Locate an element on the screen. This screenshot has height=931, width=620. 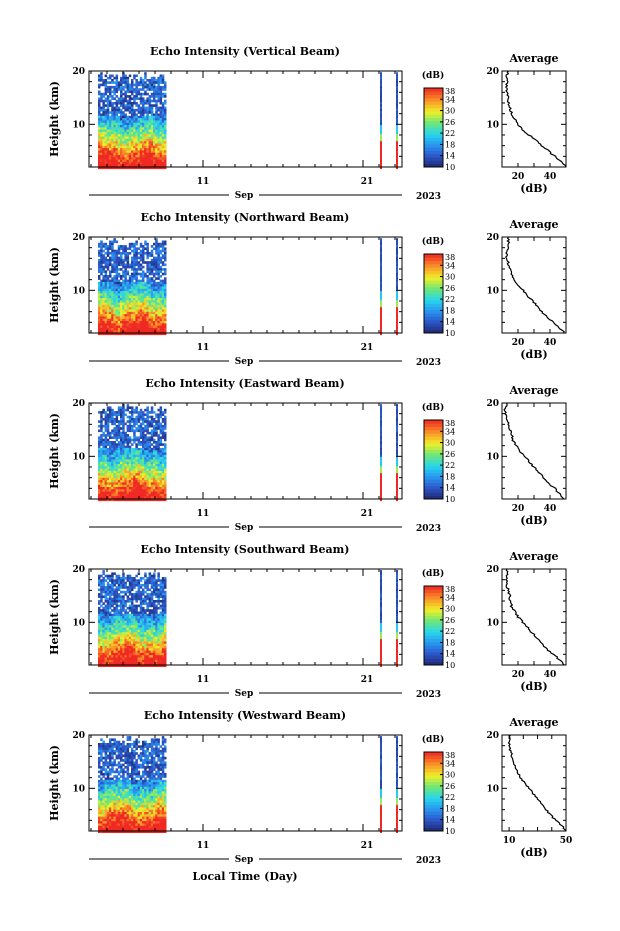
x-tick-label: 21 is located at coordinates (367, 514).